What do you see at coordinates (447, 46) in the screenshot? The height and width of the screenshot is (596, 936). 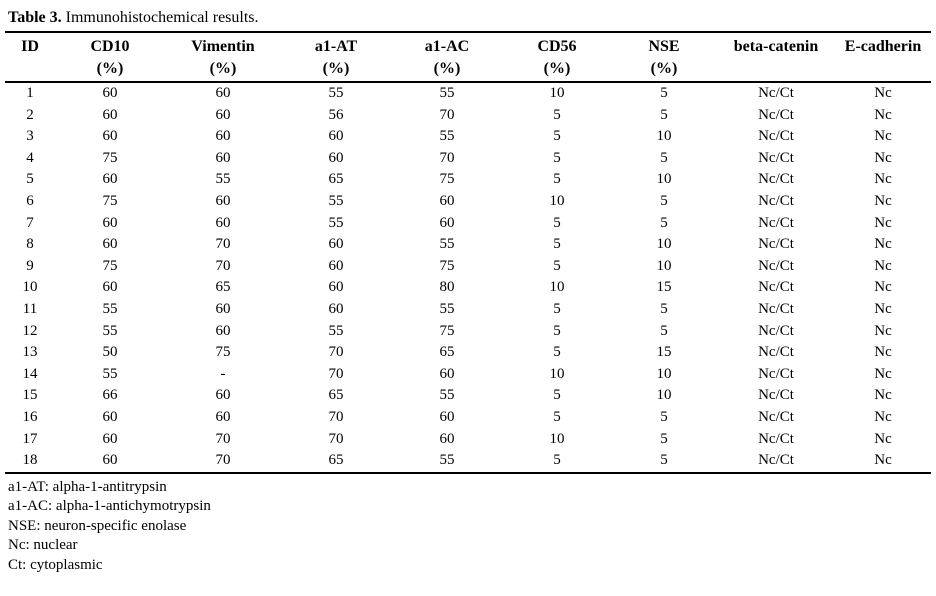 I see `column-name: a1-AC` at bounding box center [447, 46].